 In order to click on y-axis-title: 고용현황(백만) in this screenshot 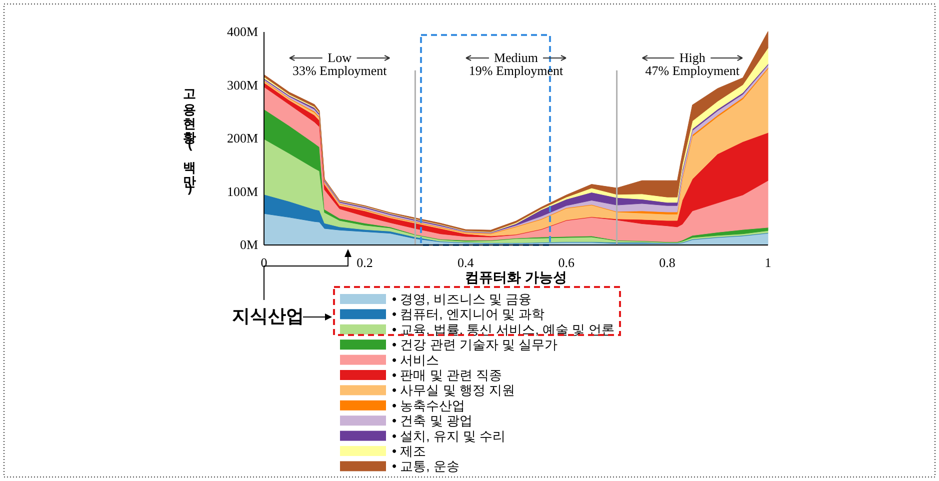, I will do `click(190, 138)`.